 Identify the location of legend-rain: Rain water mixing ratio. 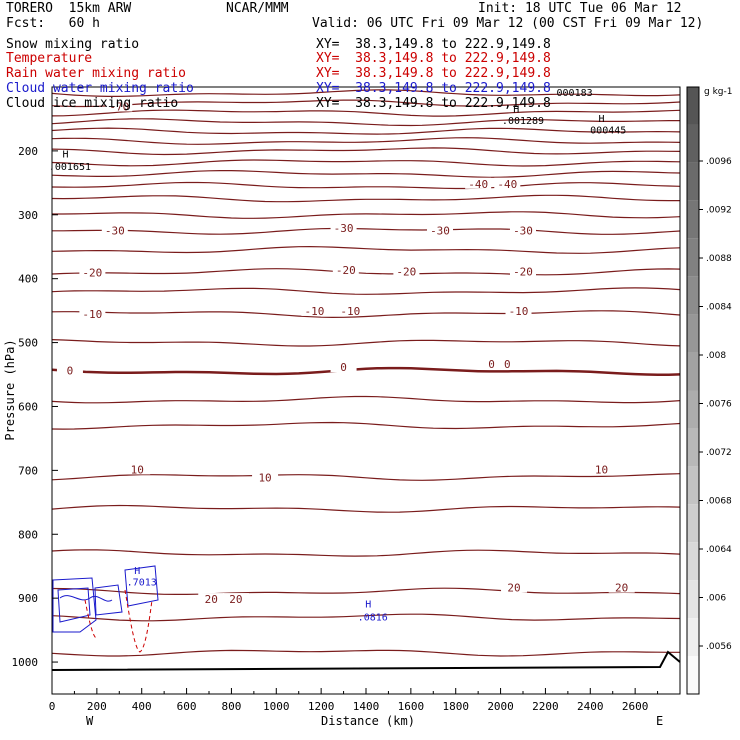
(96, 73).